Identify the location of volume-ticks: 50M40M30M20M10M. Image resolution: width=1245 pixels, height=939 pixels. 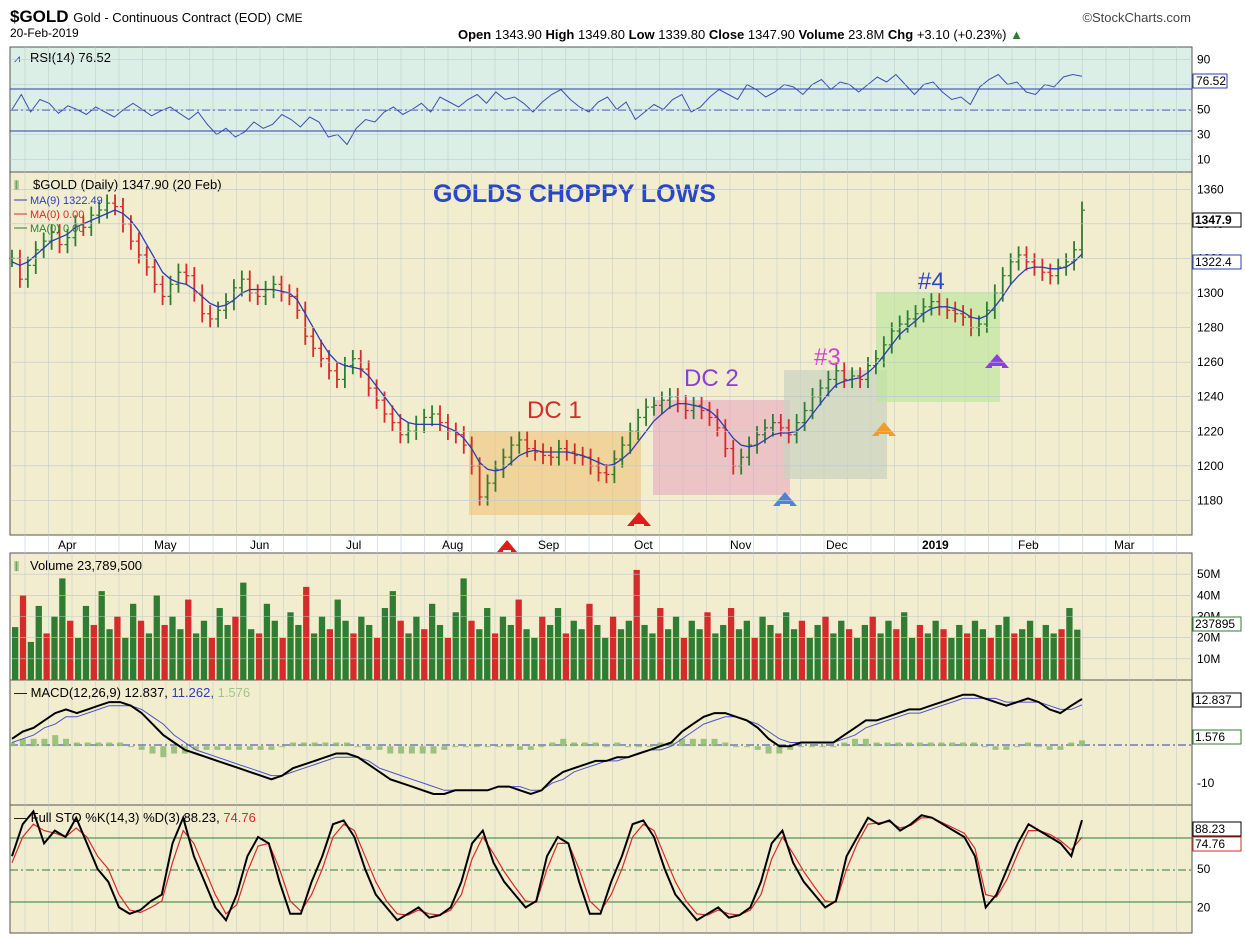
(615, 616).